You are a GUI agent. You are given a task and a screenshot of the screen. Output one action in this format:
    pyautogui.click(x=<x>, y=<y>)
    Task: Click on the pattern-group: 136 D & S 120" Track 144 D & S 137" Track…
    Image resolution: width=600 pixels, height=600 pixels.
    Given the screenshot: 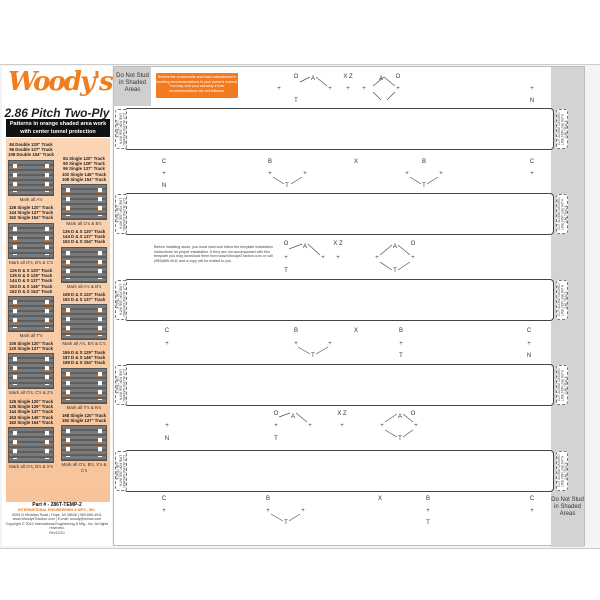 What is the action you would take?
    pyautogui.click(x=84, y=259)
    